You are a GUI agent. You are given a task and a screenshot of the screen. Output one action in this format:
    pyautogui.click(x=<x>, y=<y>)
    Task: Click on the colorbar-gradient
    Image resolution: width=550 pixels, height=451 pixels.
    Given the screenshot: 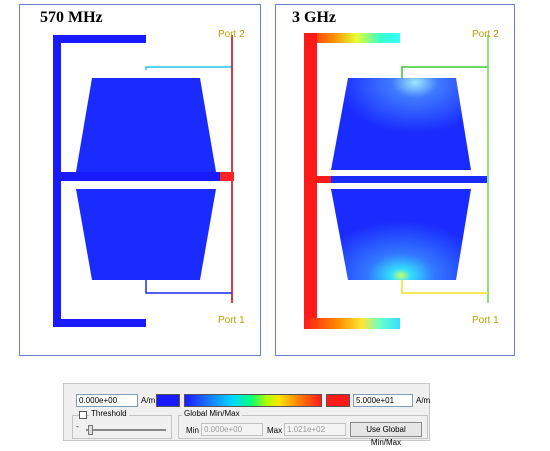 What is the action you would take?
    pyautogui.click(x=253, y=400)
    